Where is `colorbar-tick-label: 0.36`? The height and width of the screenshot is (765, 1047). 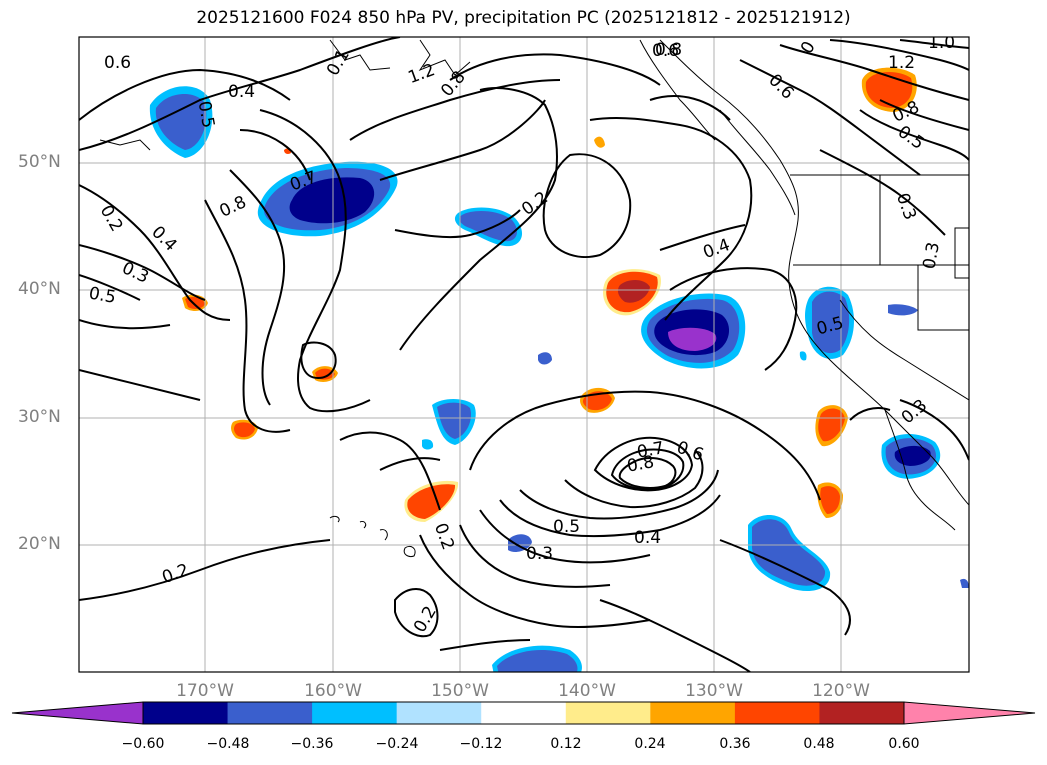
colorbar-tick-label: 0.36 is located at coordinates (735, 744).